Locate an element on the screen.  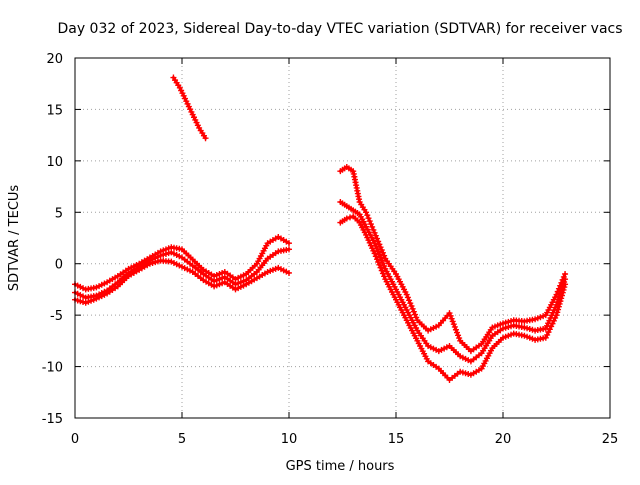
y-tick-label: 15 is located at coordinates (54, 110).